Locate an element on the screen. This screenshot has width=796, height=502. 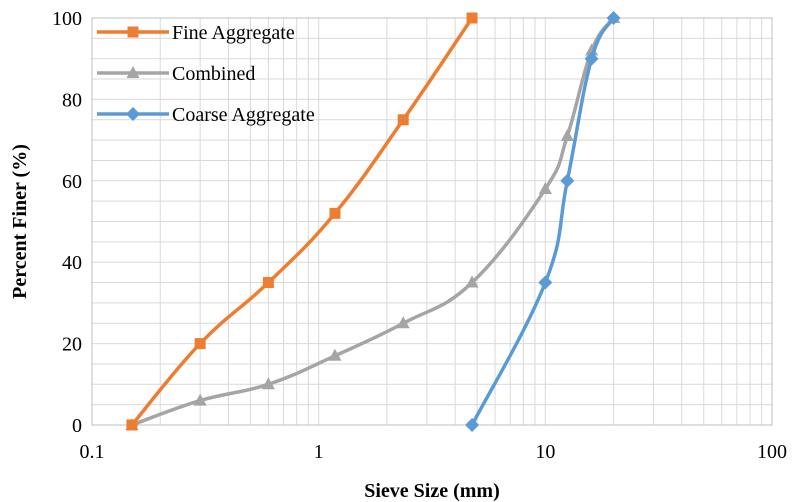
legend-item-combined: Combined is located at coordinates (176, 74).